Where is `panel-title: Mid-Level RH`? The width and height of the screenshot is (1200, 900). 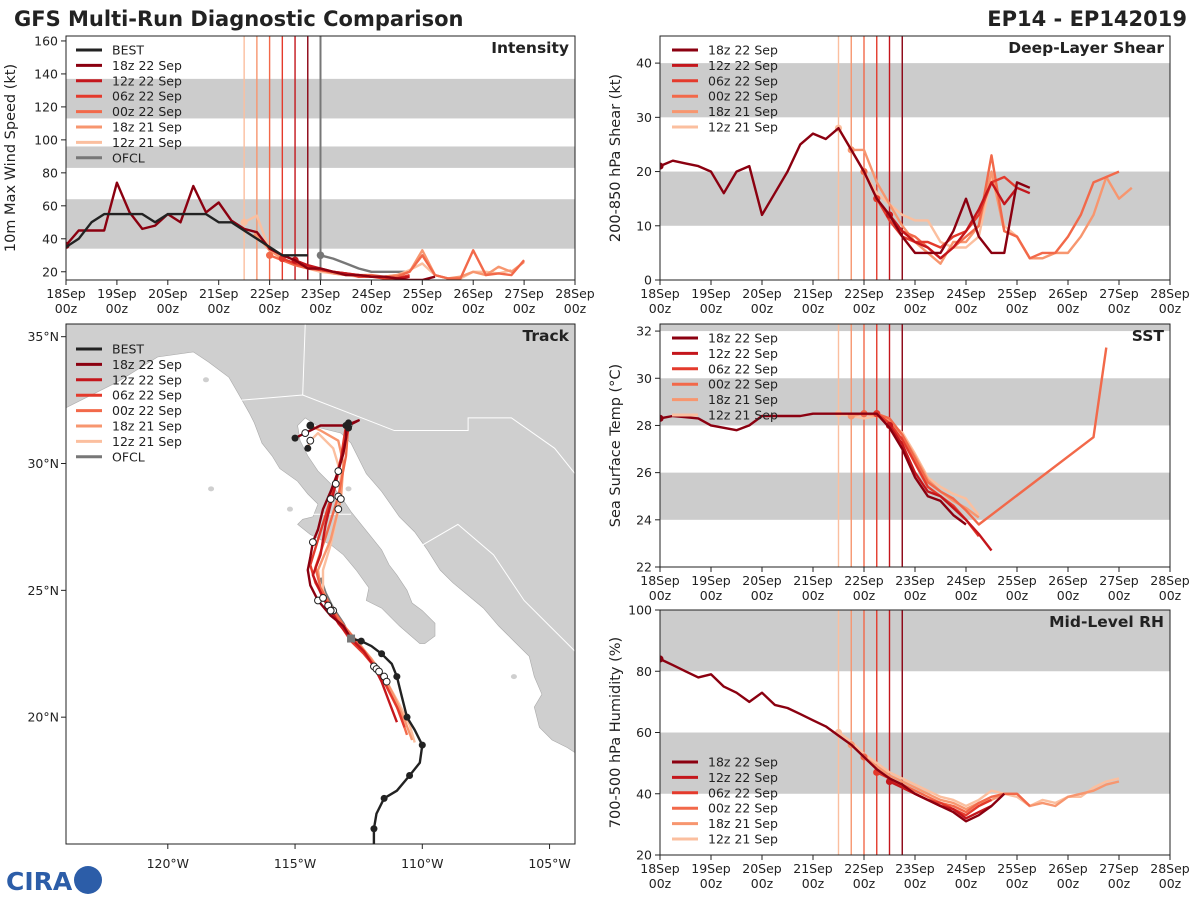 panel-title: Mid-Level RH is located at coordinates (1106, 622).